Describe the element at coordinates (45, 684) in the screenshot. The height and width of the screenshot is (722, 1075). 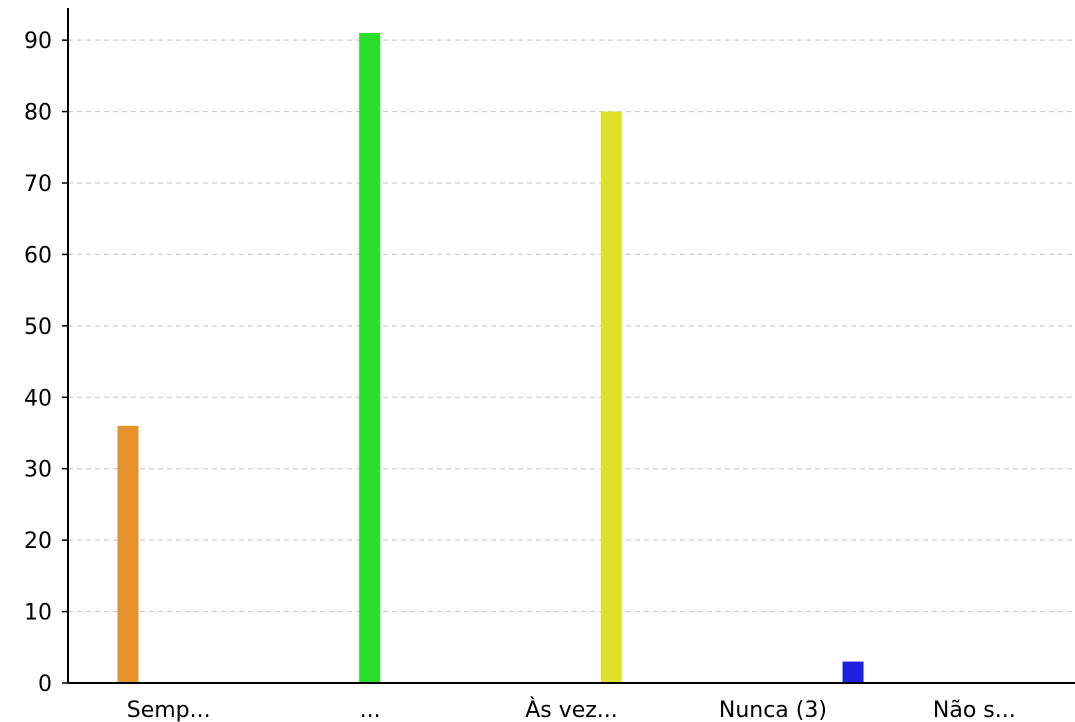
I see `y-tick-label: 0` at that location.